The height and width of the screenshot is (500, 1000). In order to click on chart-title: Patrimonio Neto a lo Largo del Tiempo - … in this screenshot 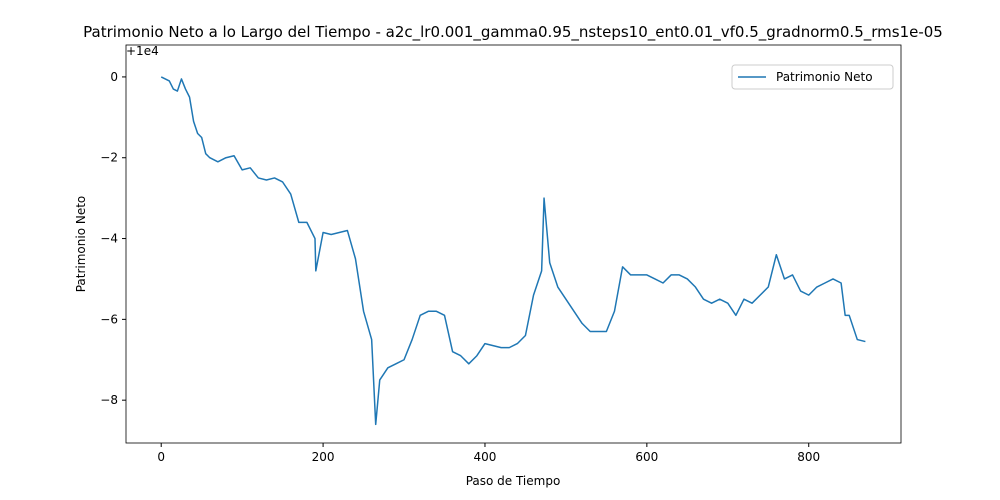, I will do `click(513, 32)`.